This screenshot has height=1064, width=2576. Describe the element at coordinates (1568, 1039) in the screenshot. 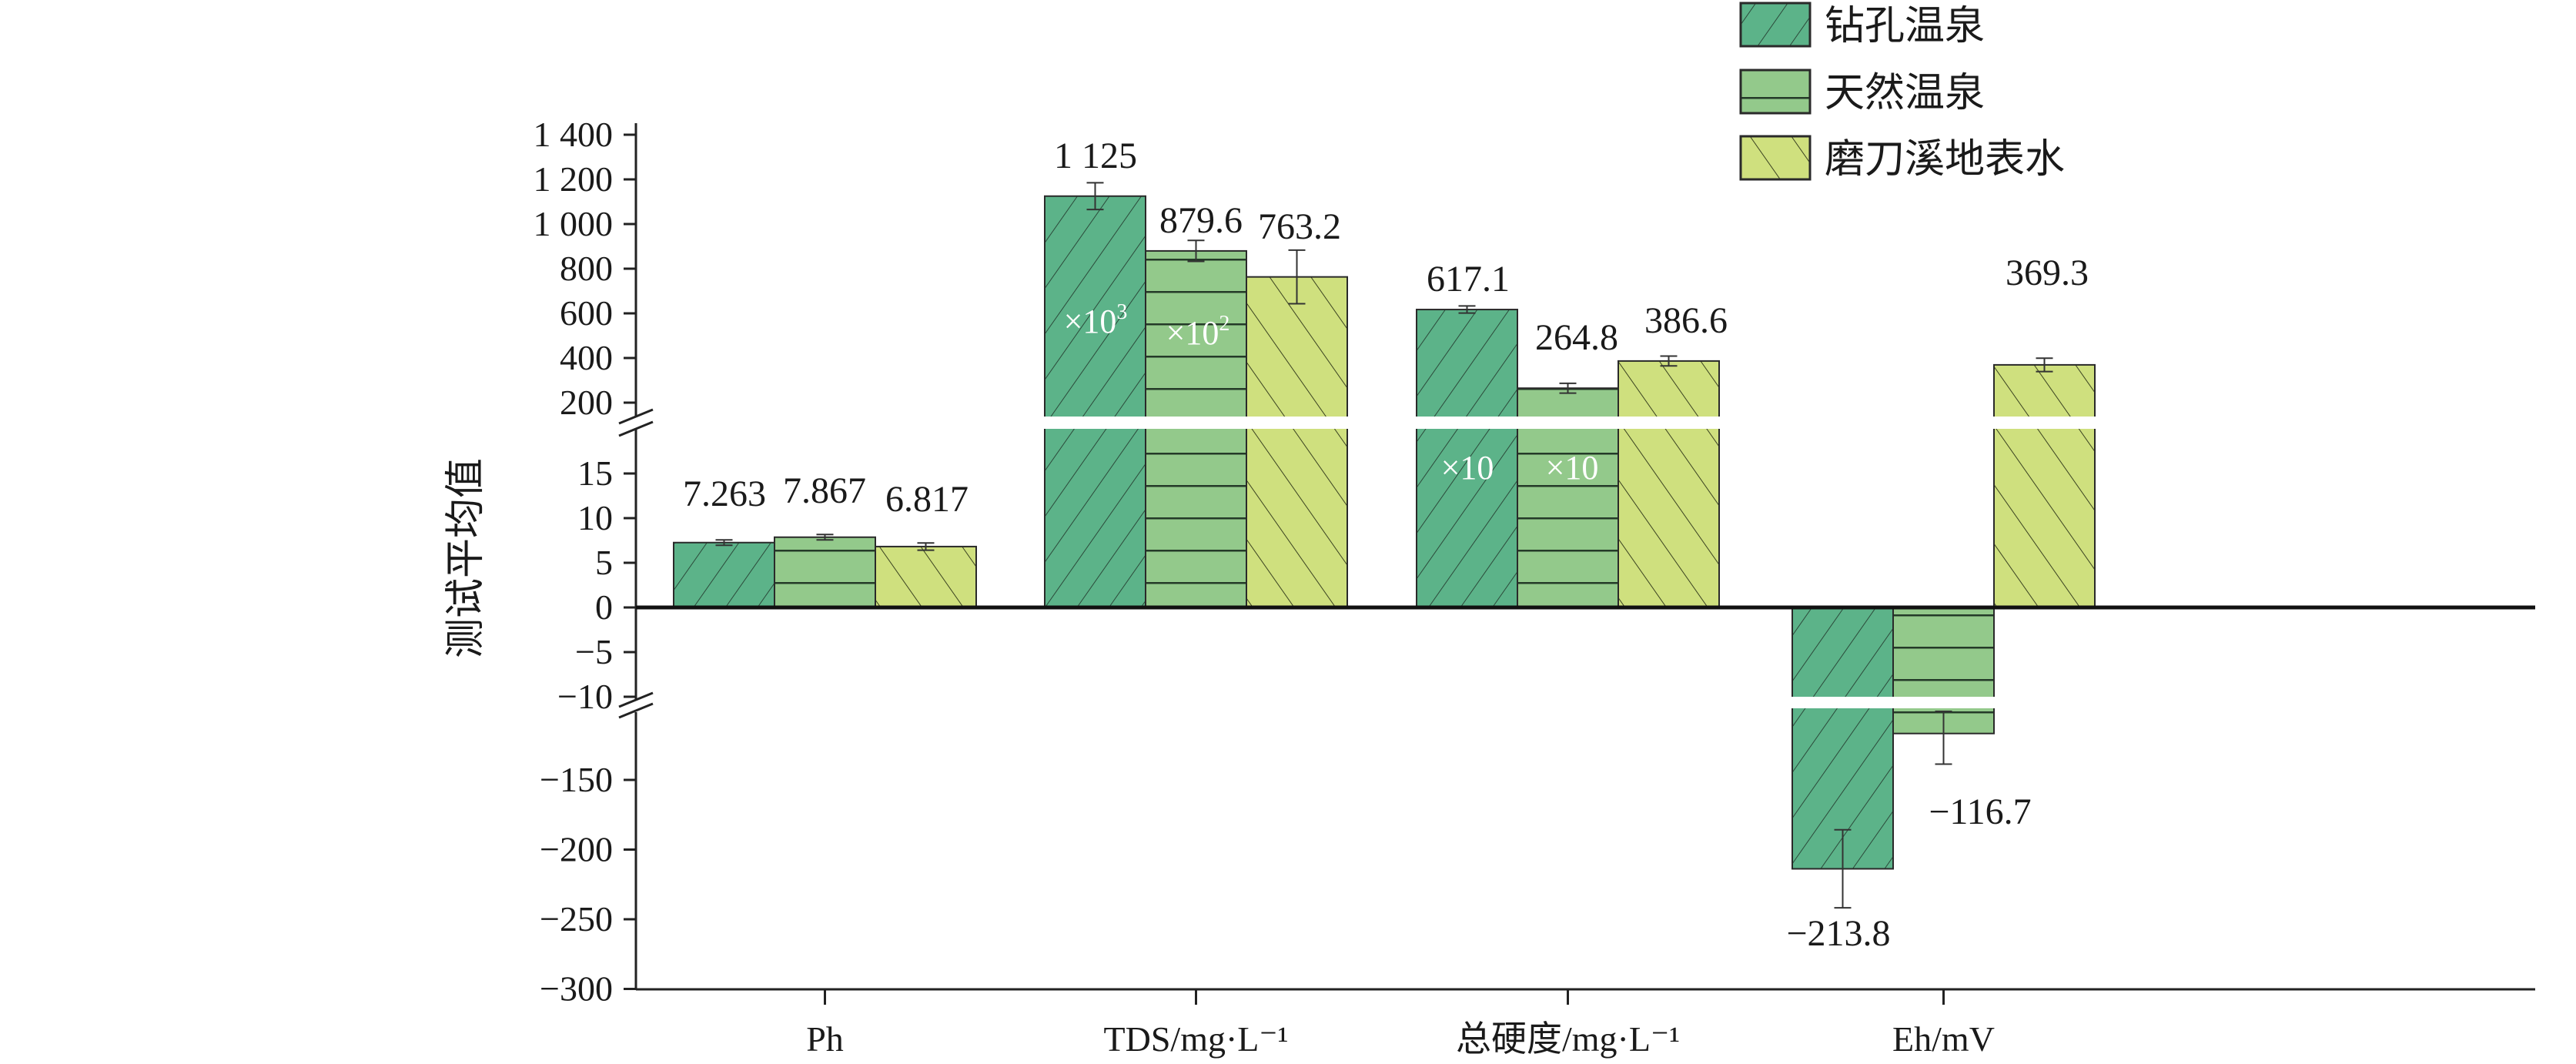

I see `x-tick-label: 总硬度/mg·L⁻¹` at that location.